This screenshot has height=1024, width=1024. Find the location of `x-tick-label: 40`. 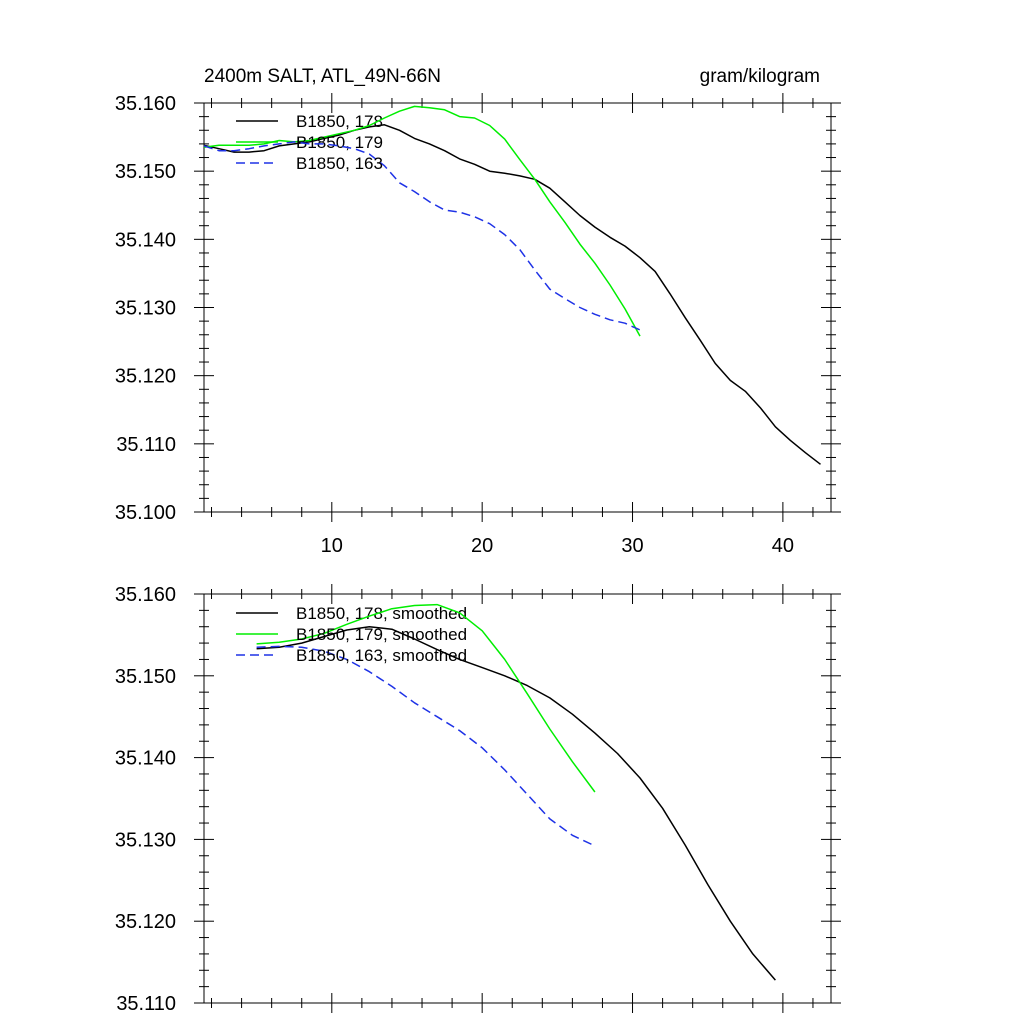

x-tick-label: 40 is located at coordinates (783, 546).